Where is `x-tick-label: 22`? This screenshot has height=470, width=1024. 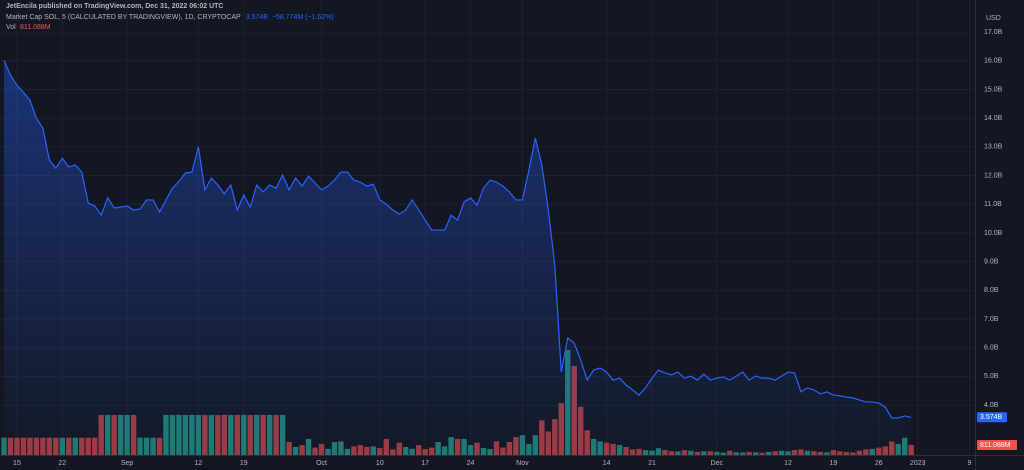 x-tick-label: 22 is located at coordinates (62, 463).